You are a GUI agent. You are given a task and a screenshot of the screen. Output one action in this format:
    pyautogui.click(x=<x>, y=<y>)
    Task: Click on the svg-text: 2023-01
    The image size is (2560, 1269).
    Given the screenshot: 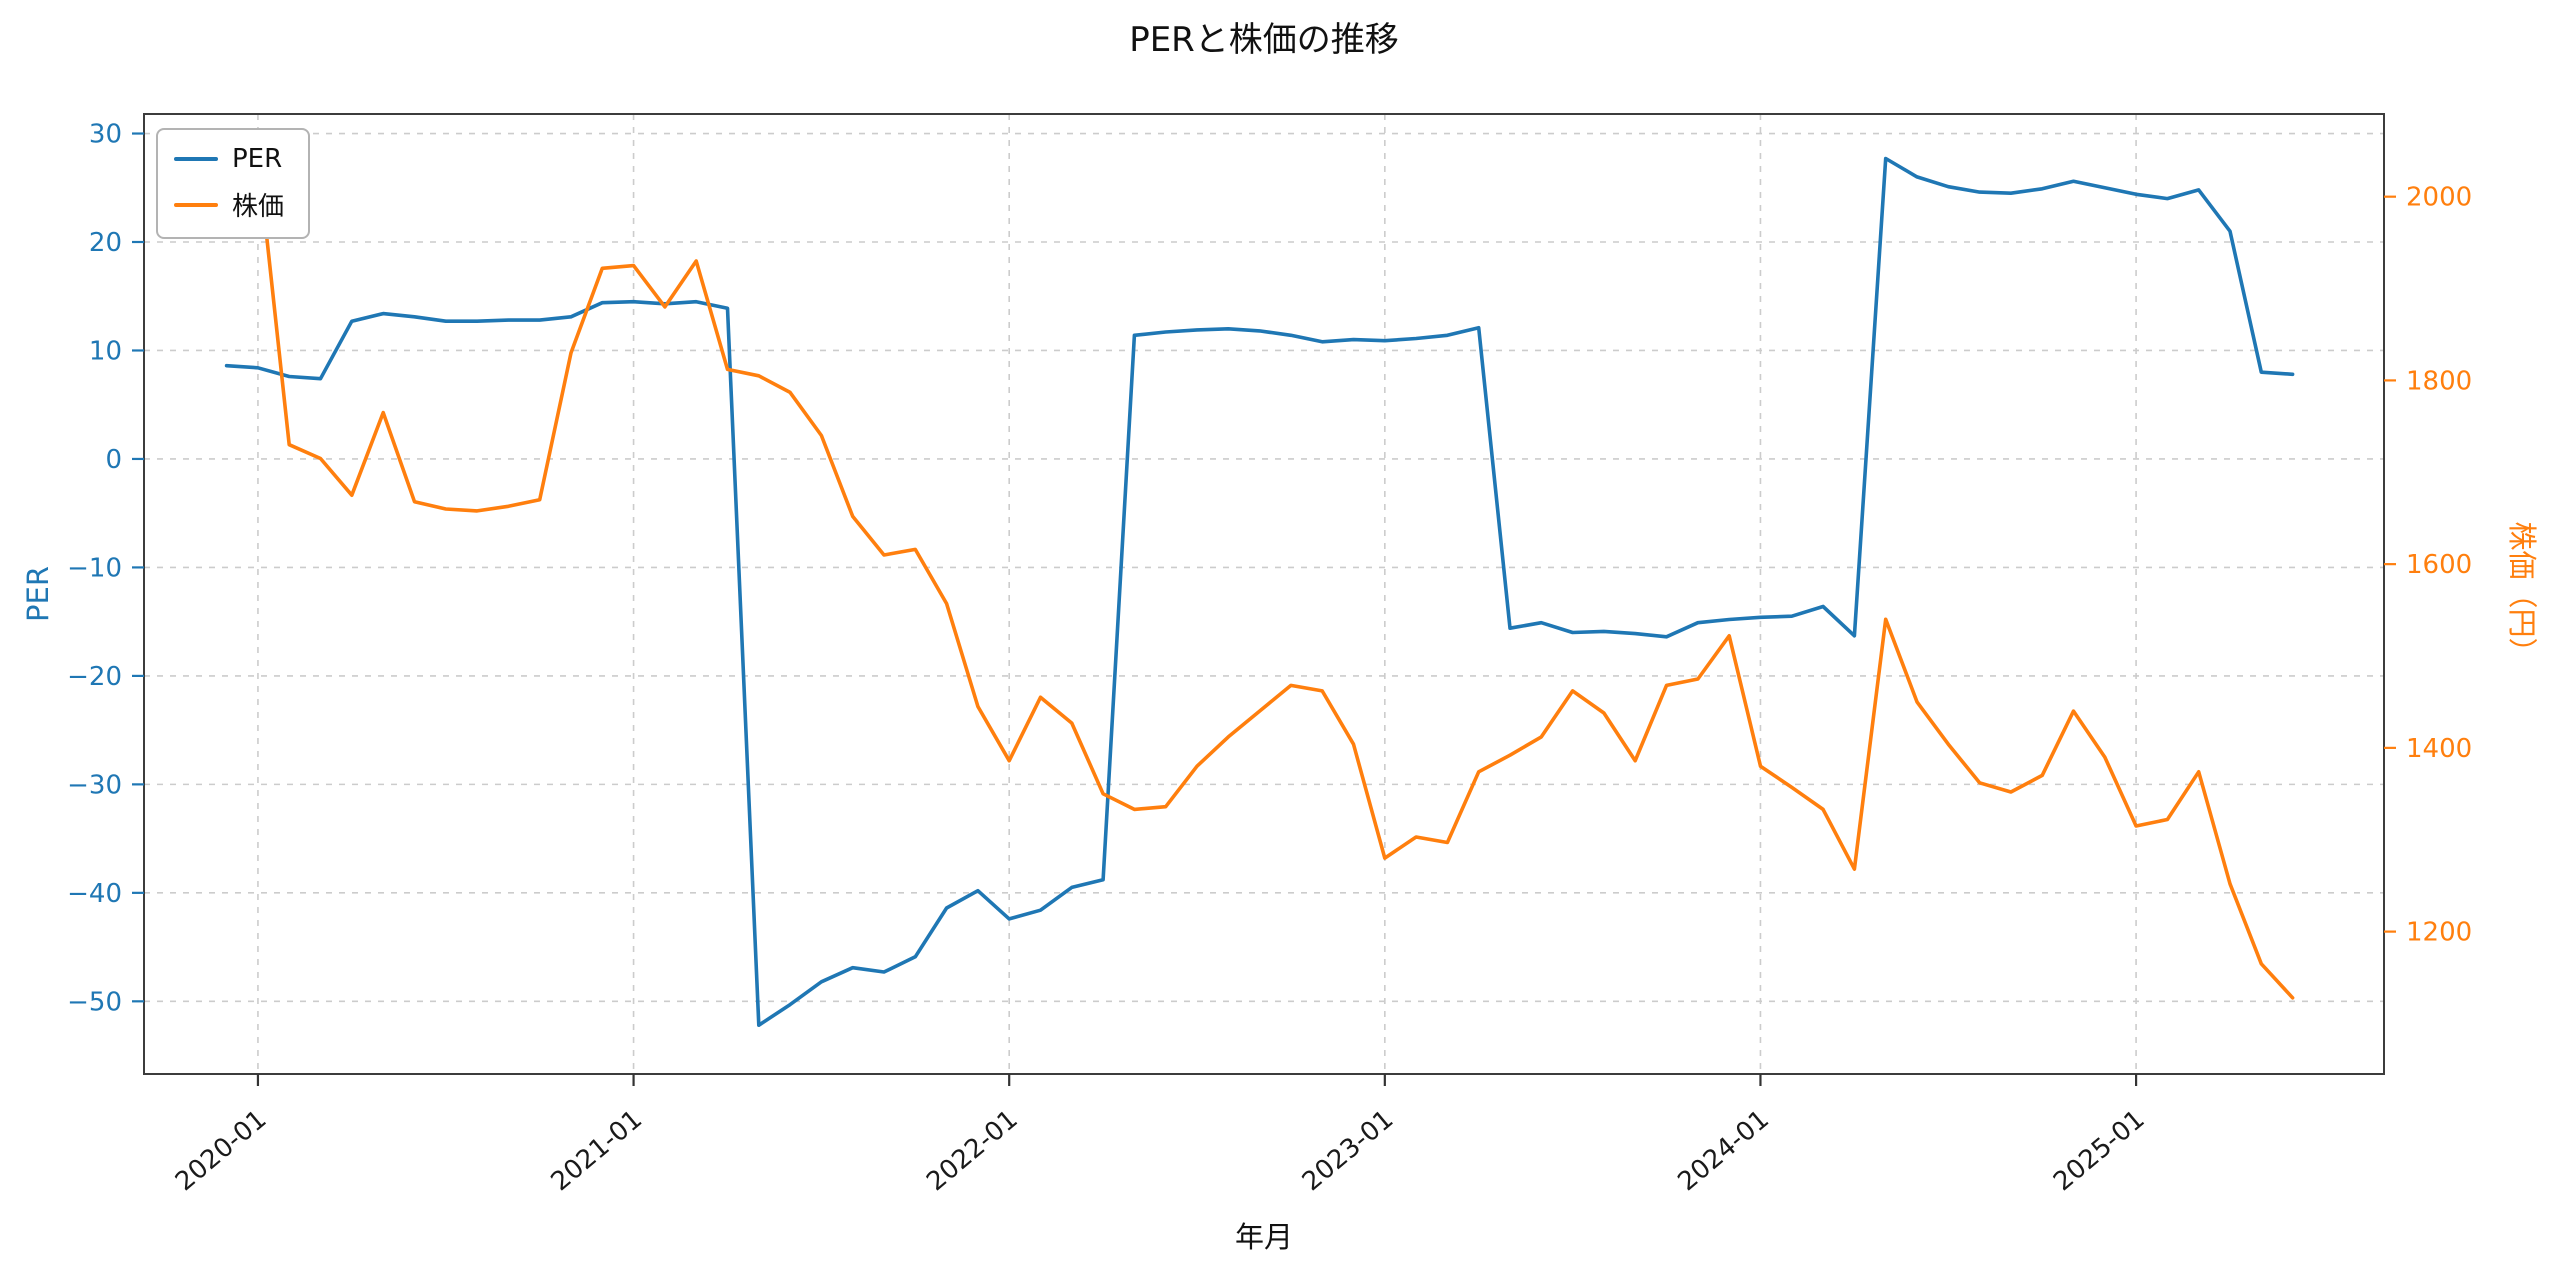 What is the action you would take?
    pyautogui.click(x=1348, y=1150)
    